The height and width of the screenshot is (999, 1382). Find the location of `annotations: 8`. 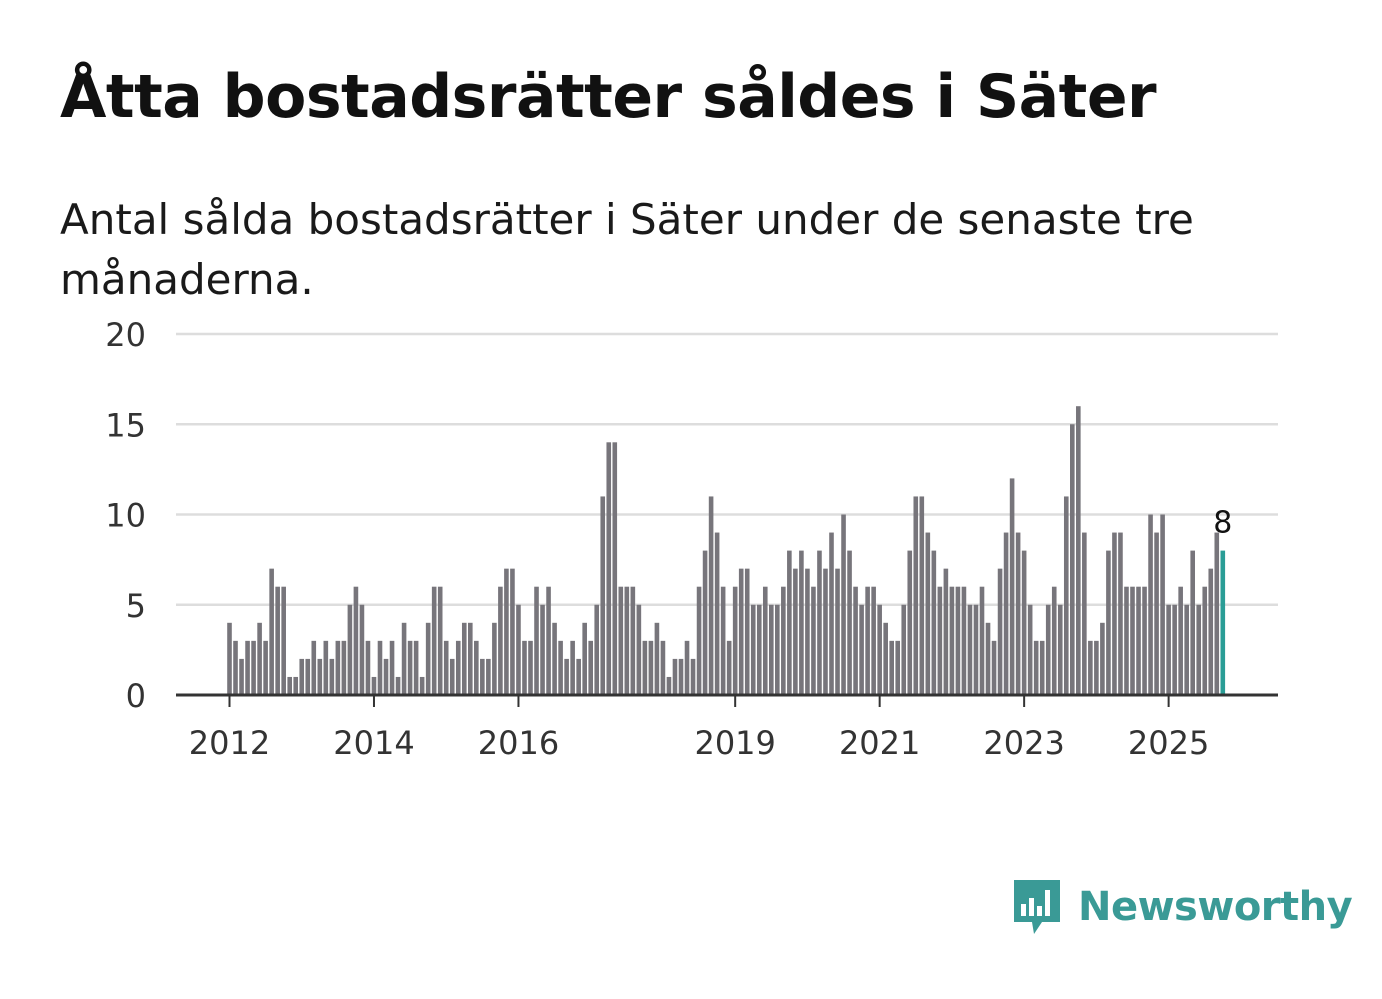

annotations: 8 is located at coordinates (1222, 523).